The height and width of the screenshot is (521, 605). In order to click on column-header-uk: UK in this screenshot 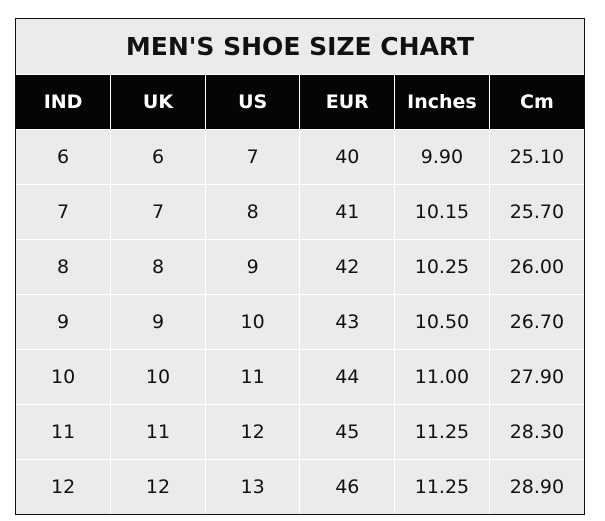, I will do `click(158, 102)`.